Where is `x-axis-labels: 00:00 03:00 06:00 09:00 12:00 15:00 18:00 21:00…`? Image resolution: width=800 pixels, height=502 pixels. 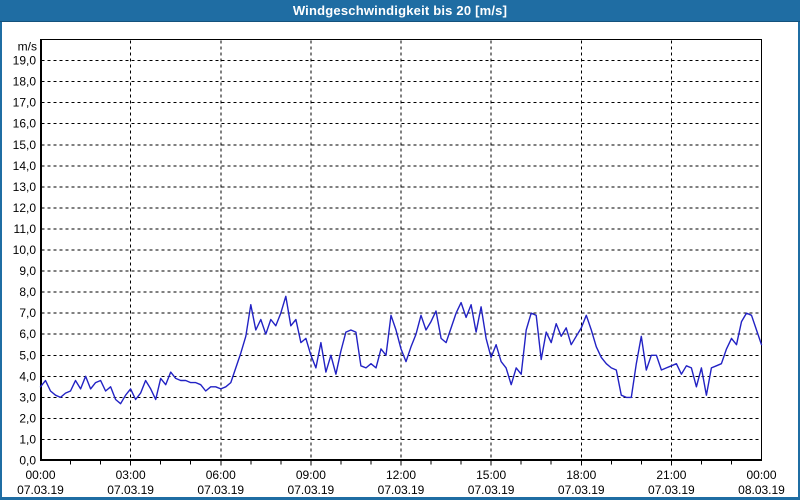 x-axis-labels: 00:00 03:00 06:00 09:00 12:00 15:00 18:00 21:00… is located at coordinates (400, 475).